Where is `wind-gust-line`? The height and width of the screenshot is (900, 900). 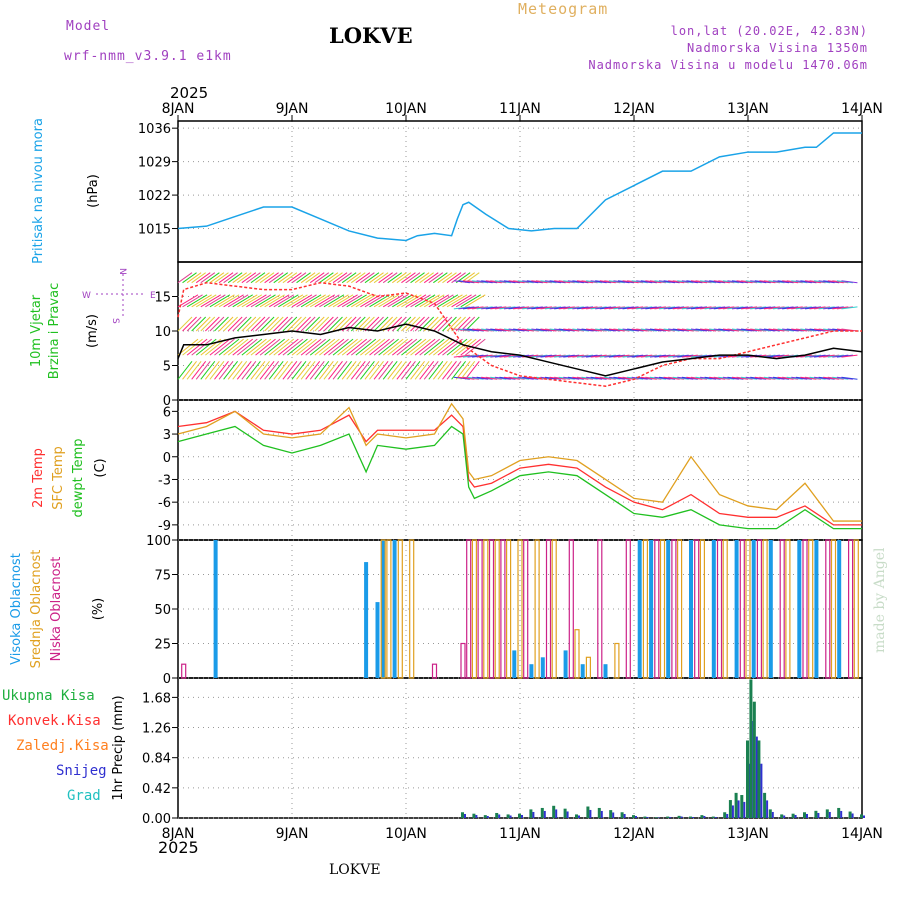 wind-gust-line is located at coordinates (519, 334).